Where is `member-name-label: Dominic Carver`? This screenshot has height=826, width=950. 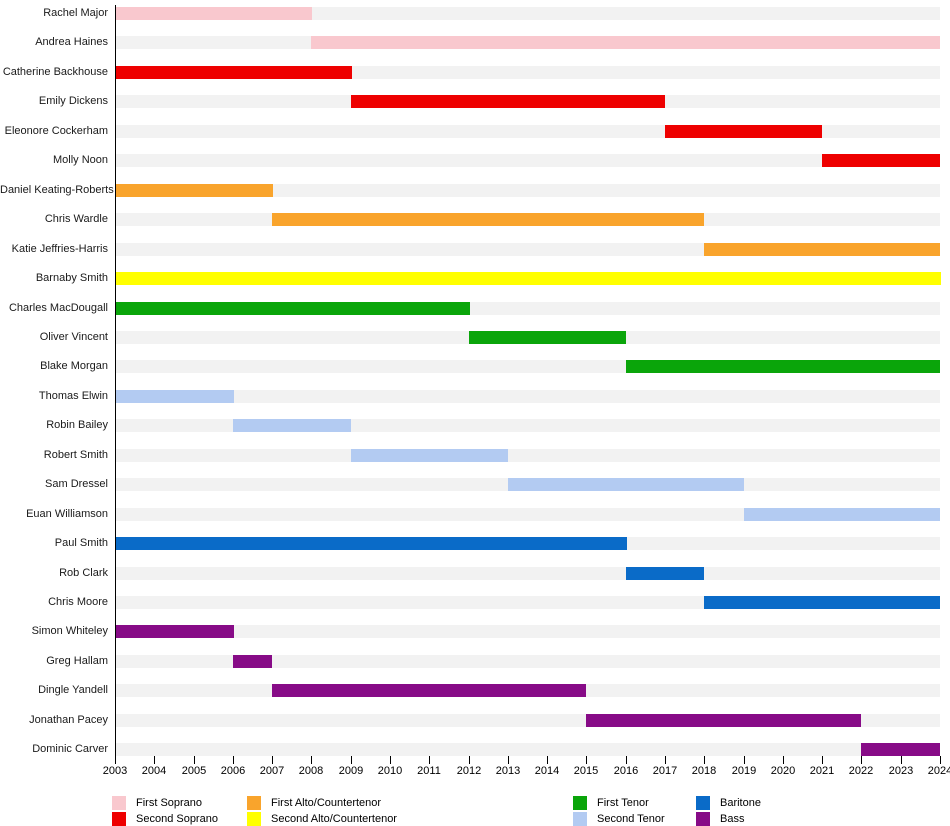 member-name-label: Dominic Carver is located at coordinates (70, 749).